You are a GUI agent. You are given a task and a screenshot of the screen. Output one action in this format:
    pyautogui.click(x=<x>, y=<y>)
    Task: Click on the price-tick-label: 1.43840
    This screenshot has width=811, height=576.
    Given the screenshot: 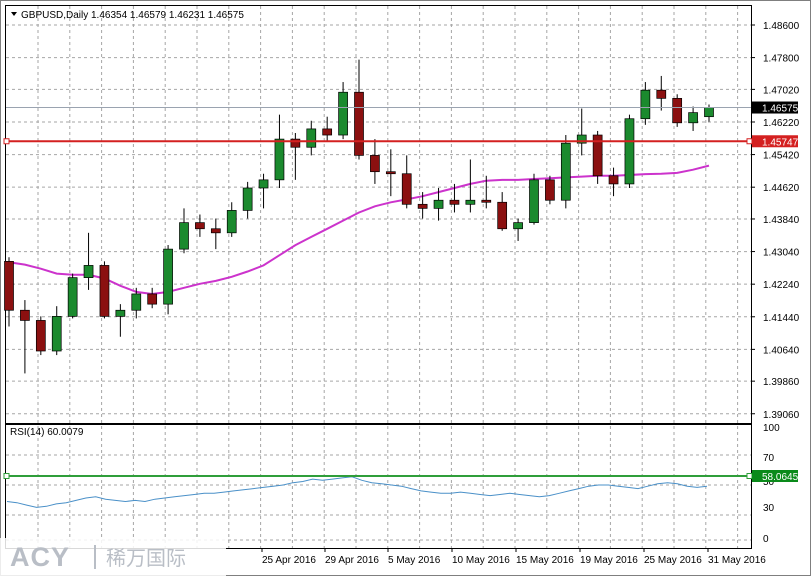 What is the action you would take?
    pyautogui.click(x=781, y=220)
    